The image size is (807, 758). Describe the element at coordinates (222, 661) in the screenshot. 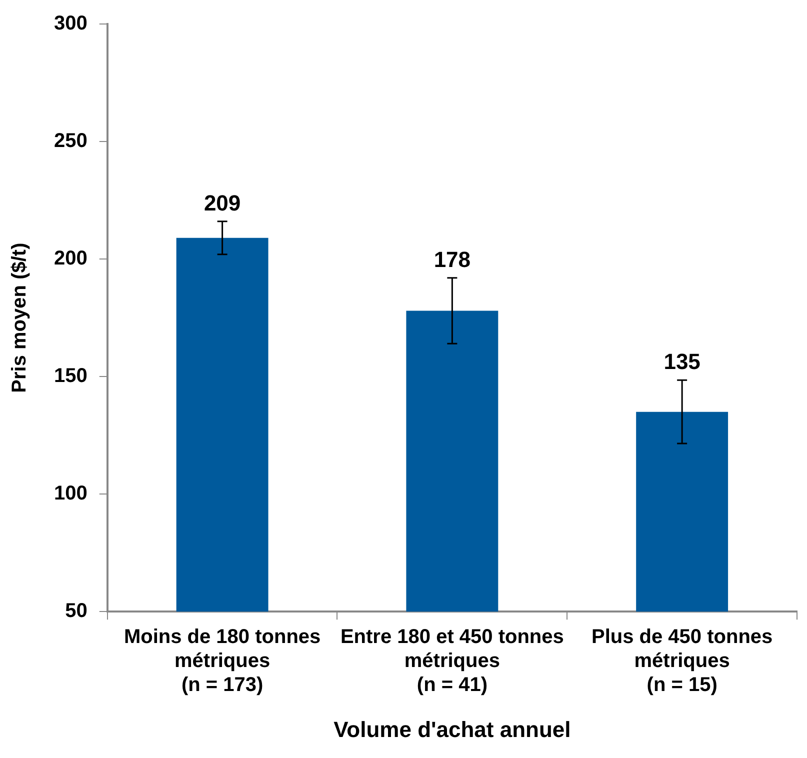

I see `x-tick-label: Moins de 180 tonnes métriques (n = 173)` at that location.